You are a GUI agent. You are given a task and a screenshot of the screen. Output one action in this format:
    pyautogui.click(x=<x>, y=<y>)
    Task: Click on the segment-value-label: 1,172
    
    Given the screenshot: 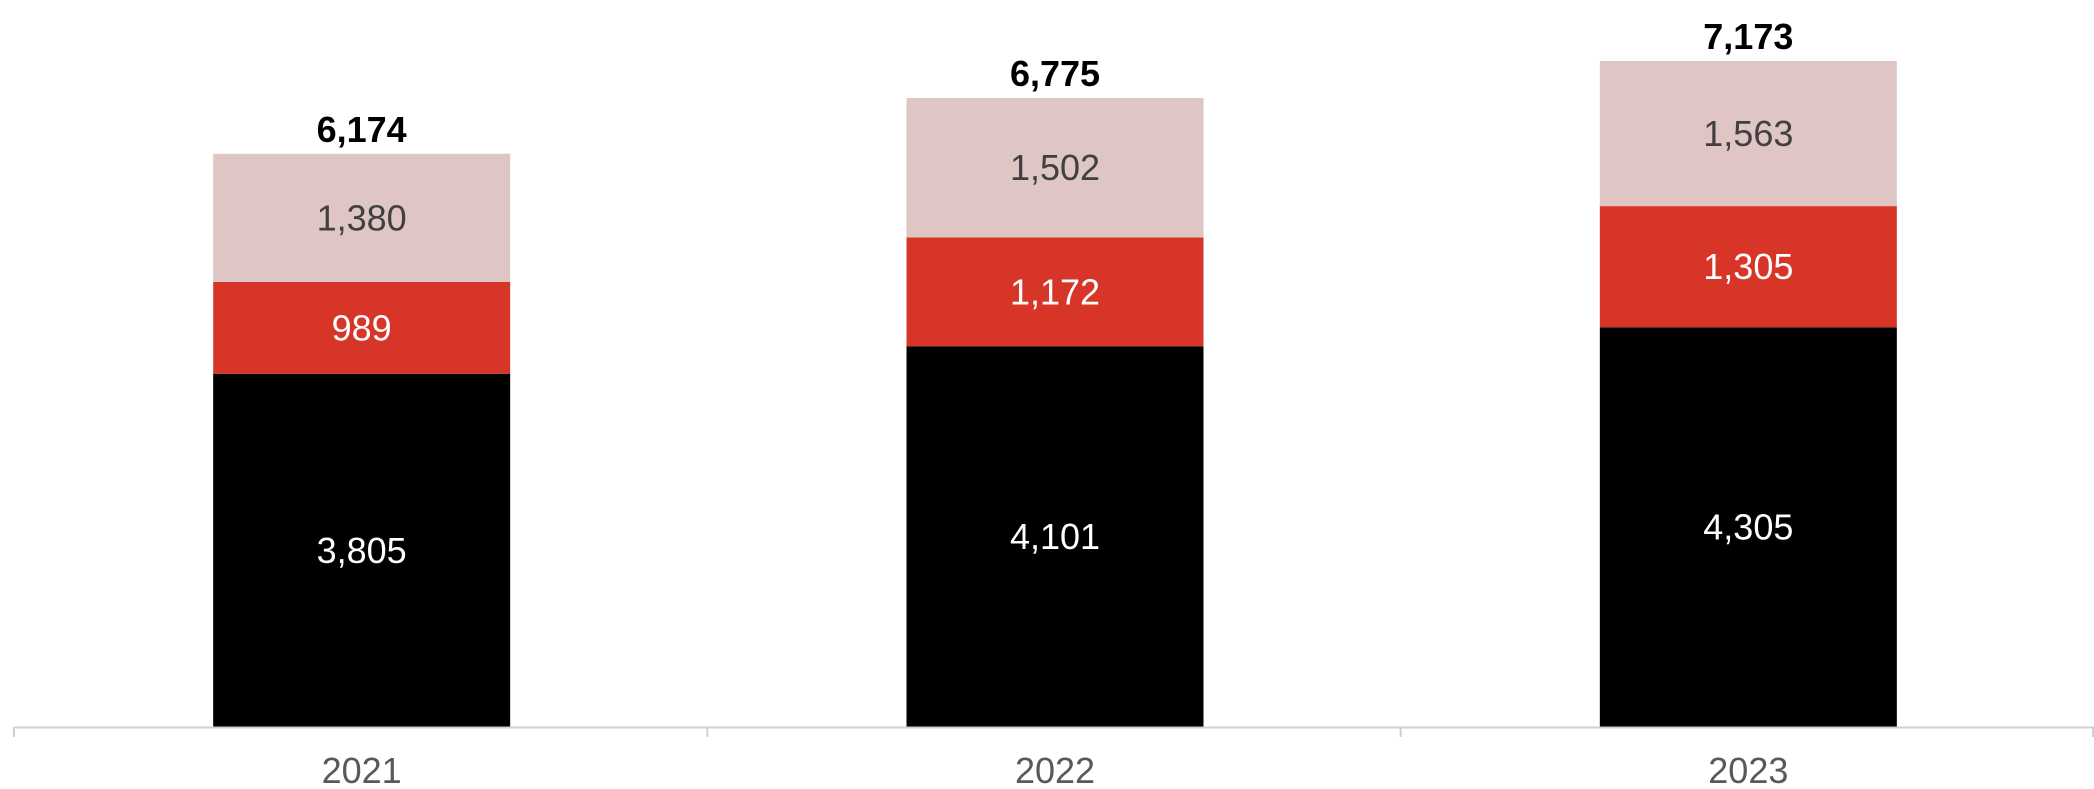 What is the action you would take?
    pyautogui.click(x=1055, y=291)
    